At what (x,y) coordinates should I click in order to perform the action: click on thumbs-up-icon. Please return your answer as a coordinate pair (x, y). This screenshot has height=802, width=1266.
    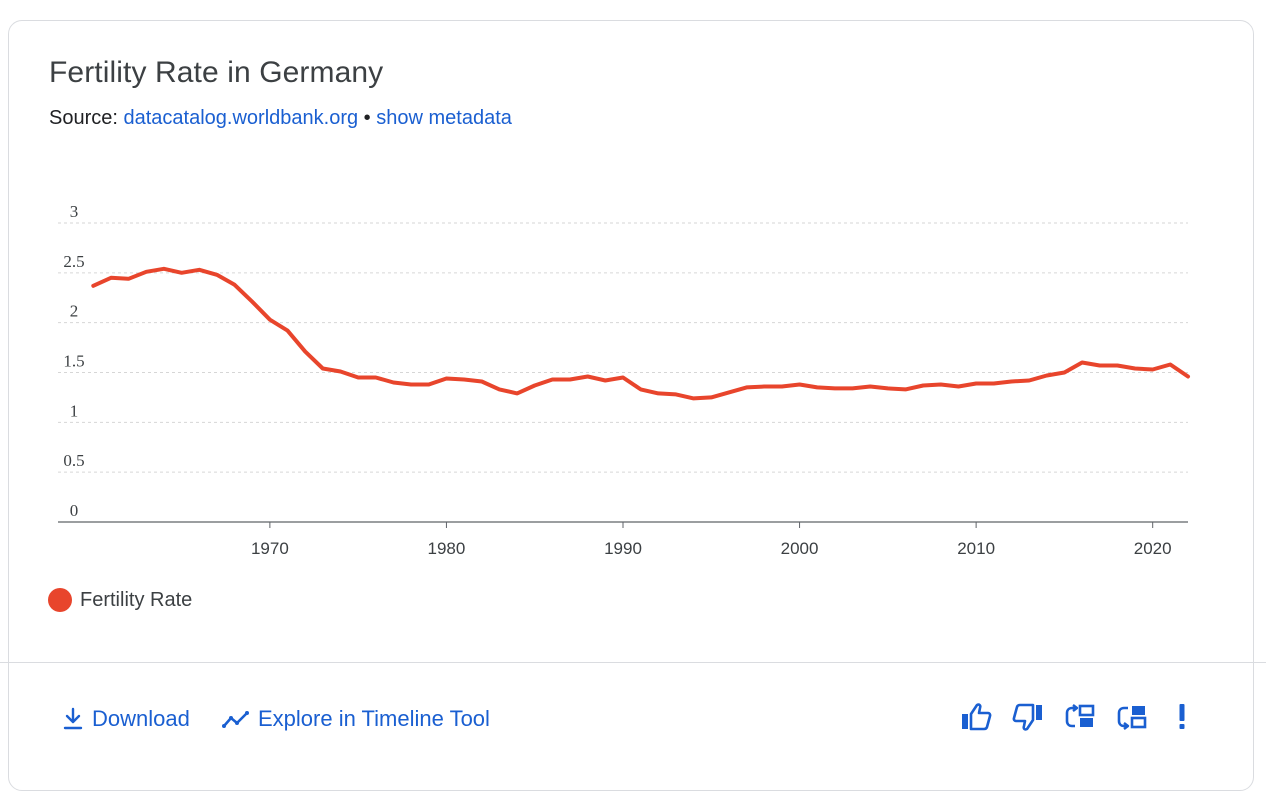
    Looking at the image, I should click on (977, 717).